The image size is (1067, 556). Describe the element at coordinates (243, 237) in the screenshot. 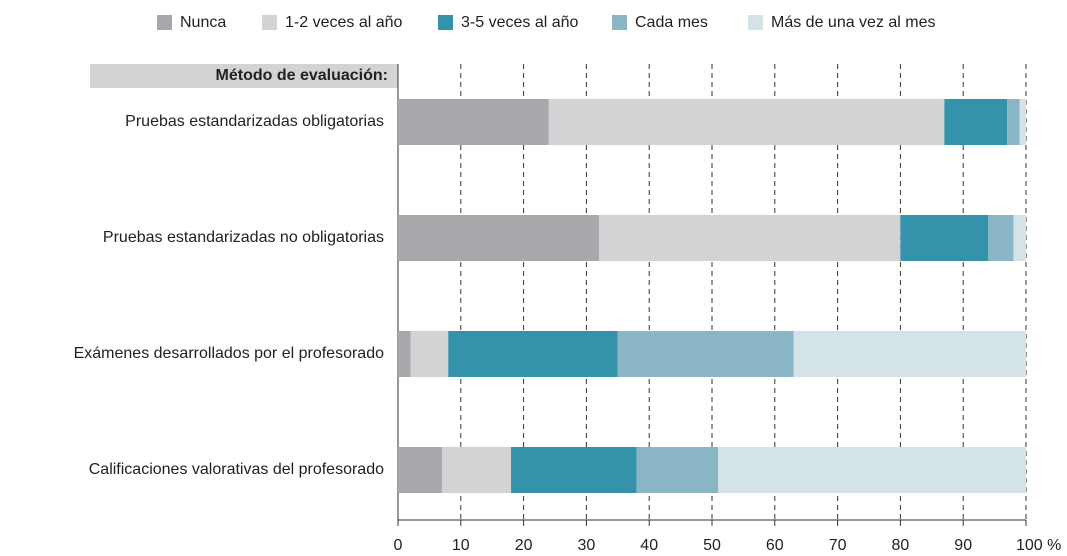

I see `y-tick-label: Pruebas estandarizadas no obligatorias` at that location.